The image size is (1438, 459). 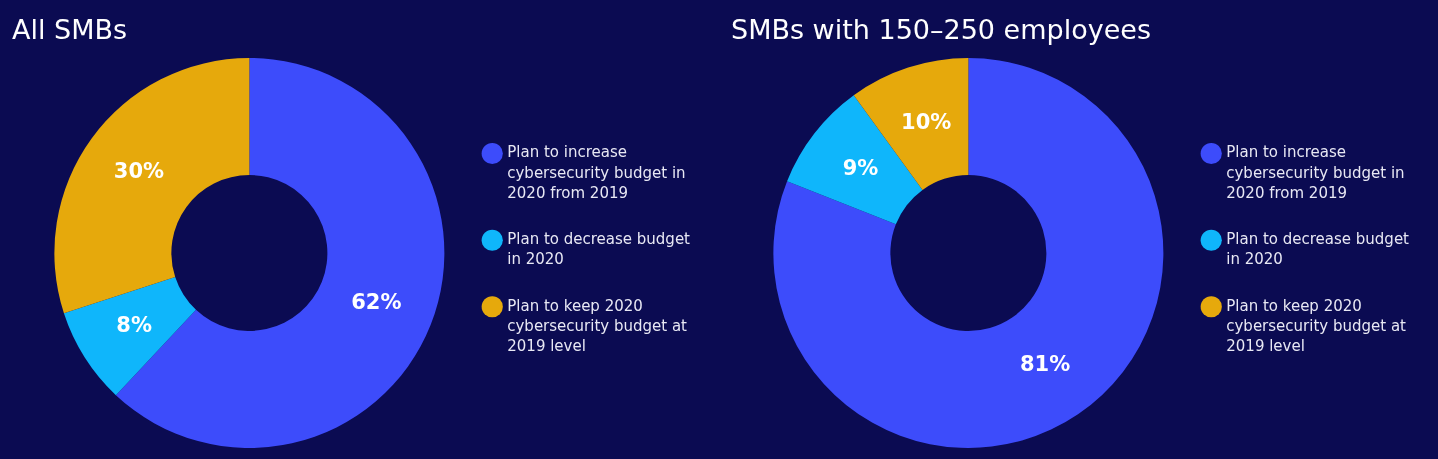 I want to click on data-label: 62%, so click(x=376, y=301).